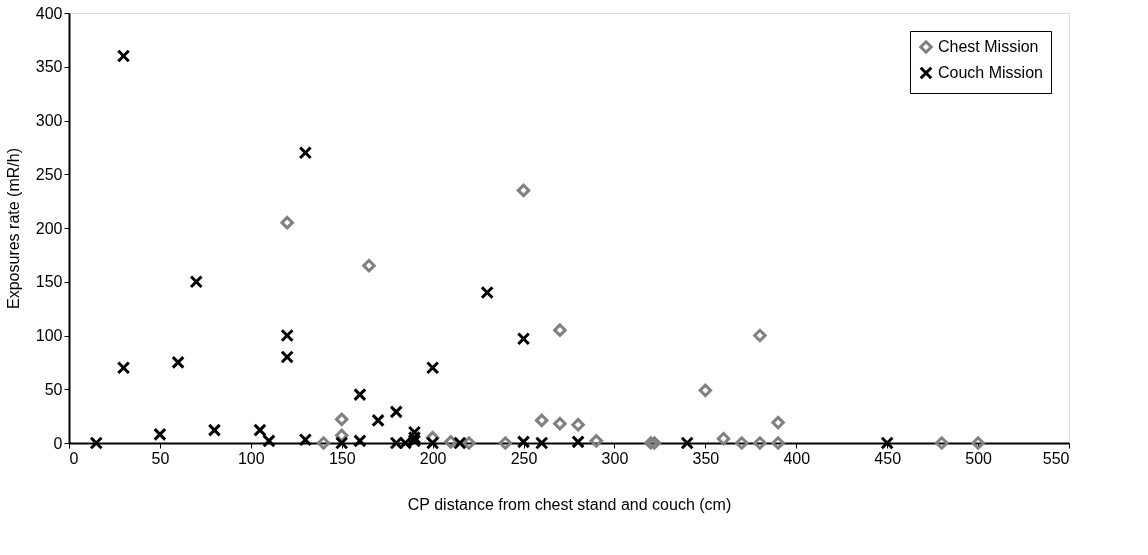 The width and height of the screenshot is (1148, 555). Describe the element at coordinates (433, 458) in the screenshot. I see `x-tick-label: 200` at that location.